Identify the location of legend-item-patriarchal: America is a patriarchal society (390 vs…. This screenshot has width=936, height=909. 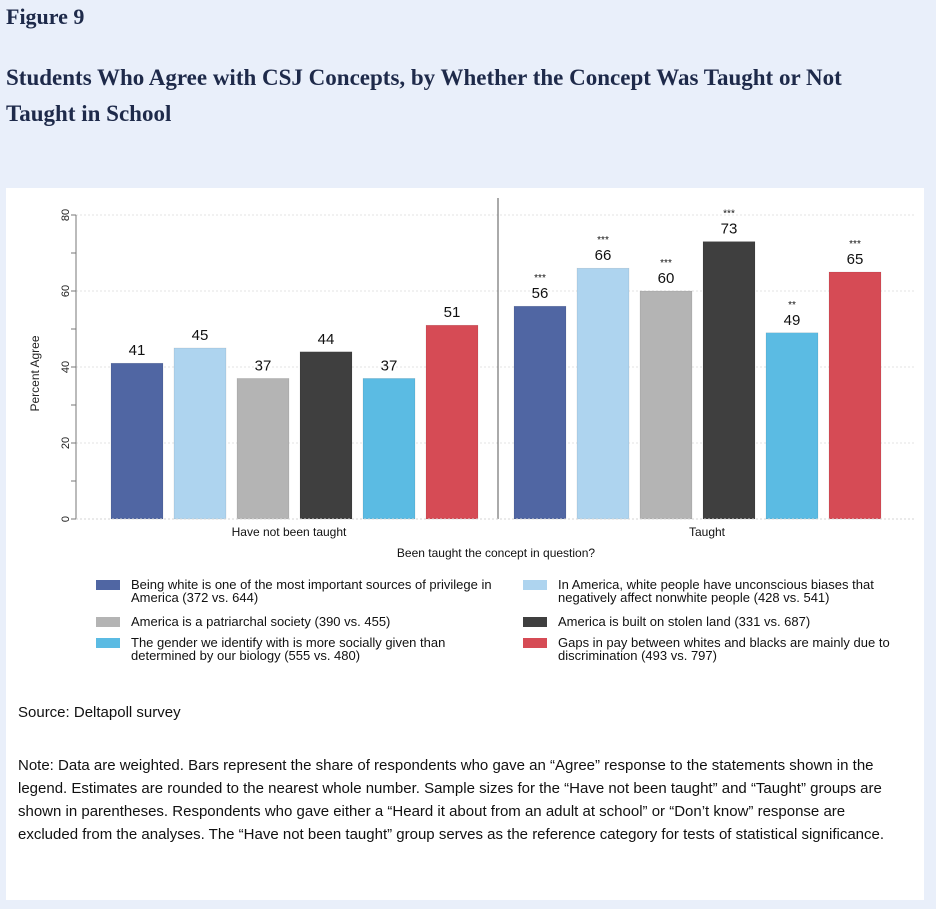
(303, 621).